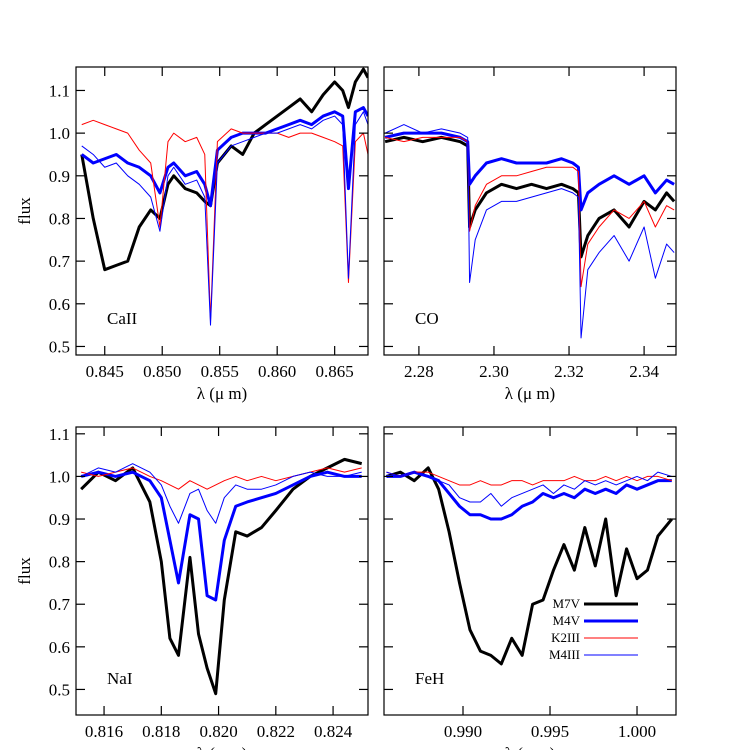  I want to click on x-tick-label: 1.000, so click(637, 731).